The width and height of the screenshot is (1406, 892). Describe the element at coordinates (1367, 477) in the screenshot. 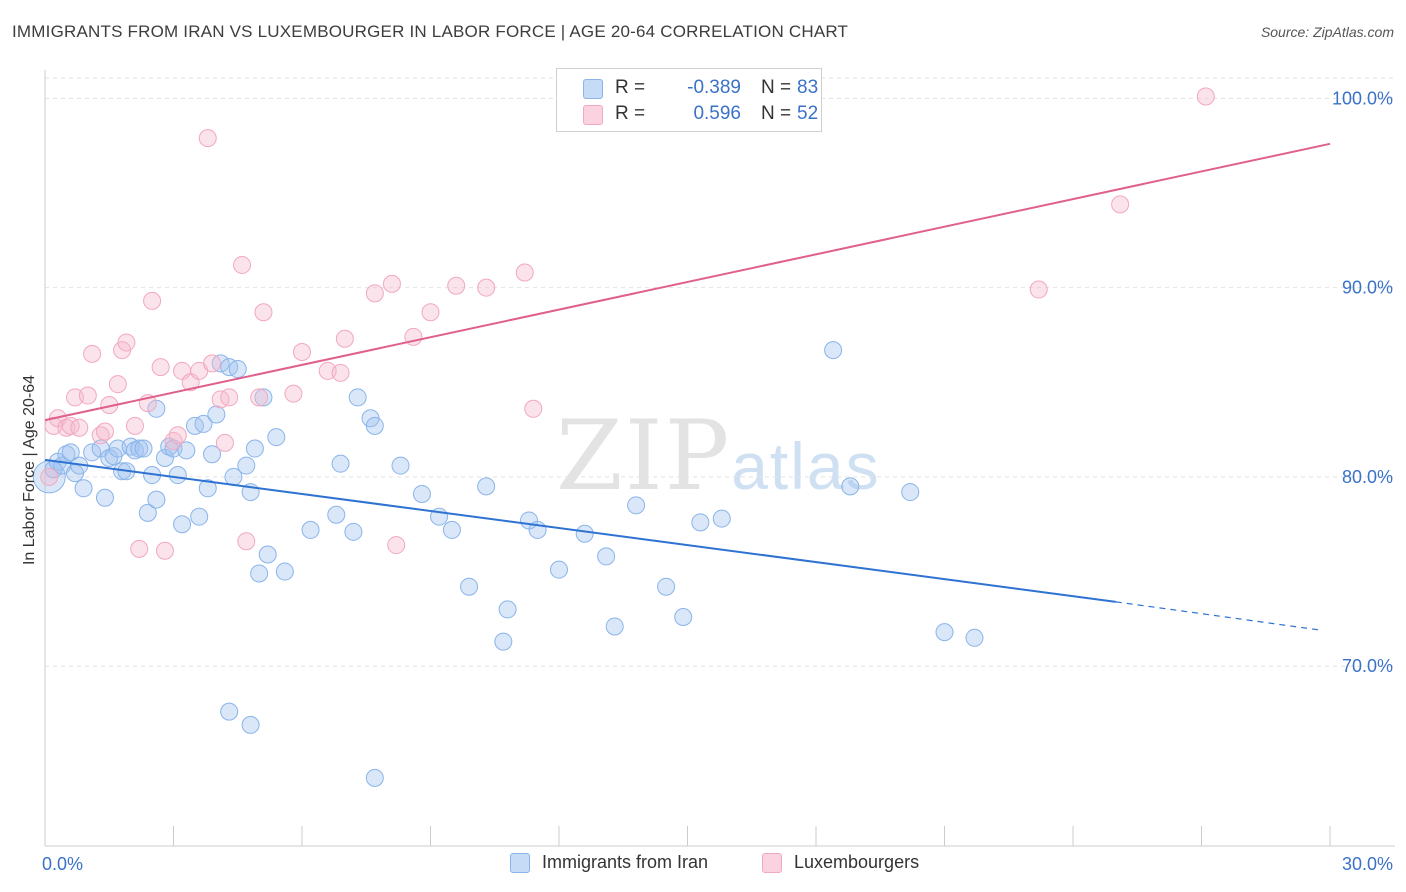

I see `y-tick-label: 80.0%` at that location.